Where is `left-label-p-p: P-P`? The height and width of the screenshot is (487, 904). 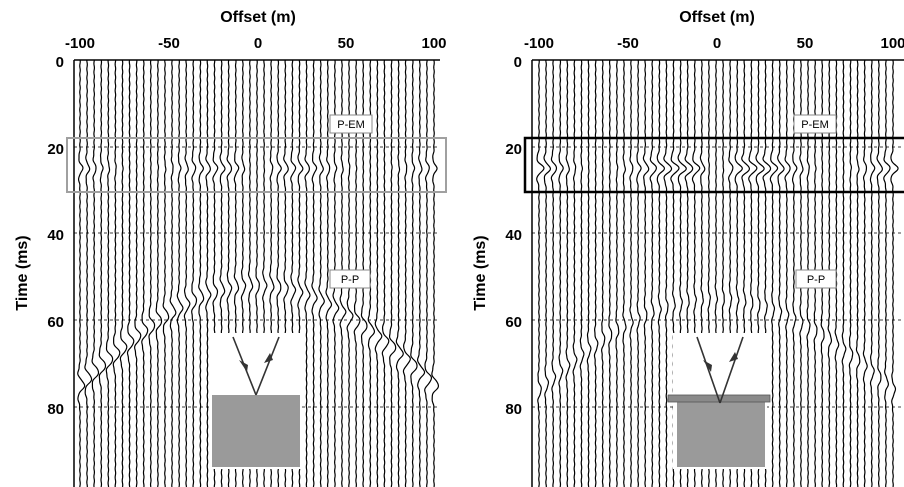
left-label-p-p: P-P is located at coordinates (350, 279).